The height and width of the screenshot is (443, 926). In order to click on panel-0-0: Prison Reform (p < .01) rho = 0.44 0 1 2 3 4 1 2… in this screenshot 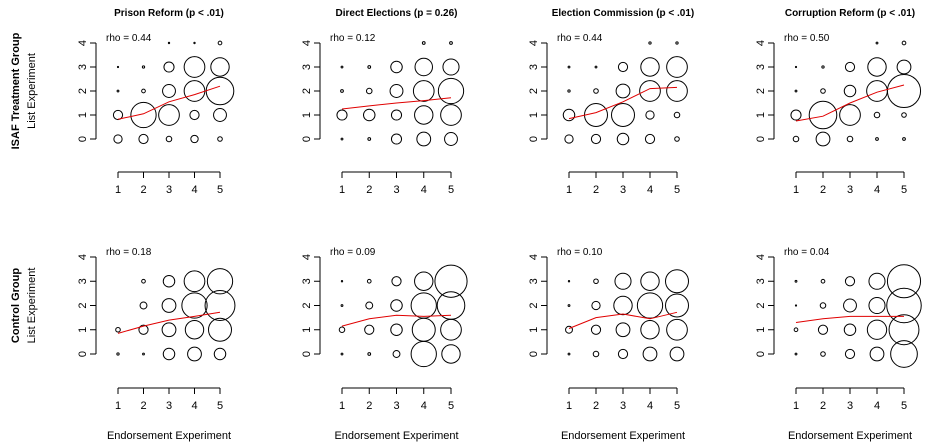, I will do `click(122, 102)`.